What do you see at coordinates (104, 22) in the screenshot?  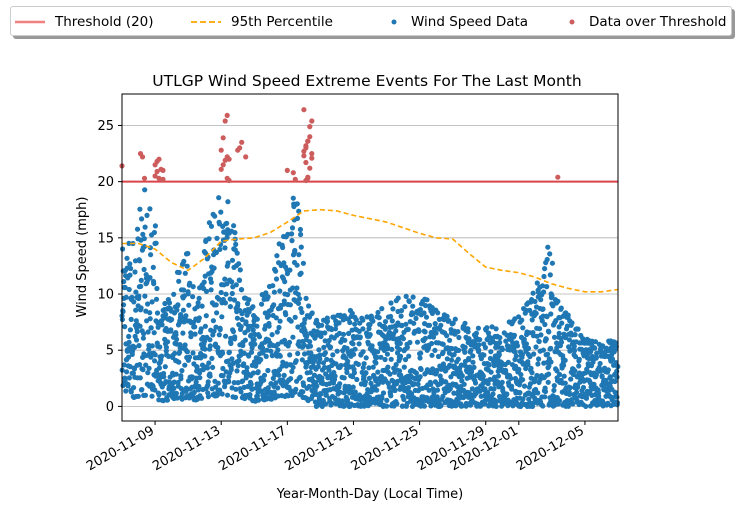 I see `legend-label-threshold: Threshold (20)` at bounding box center [104, 22].